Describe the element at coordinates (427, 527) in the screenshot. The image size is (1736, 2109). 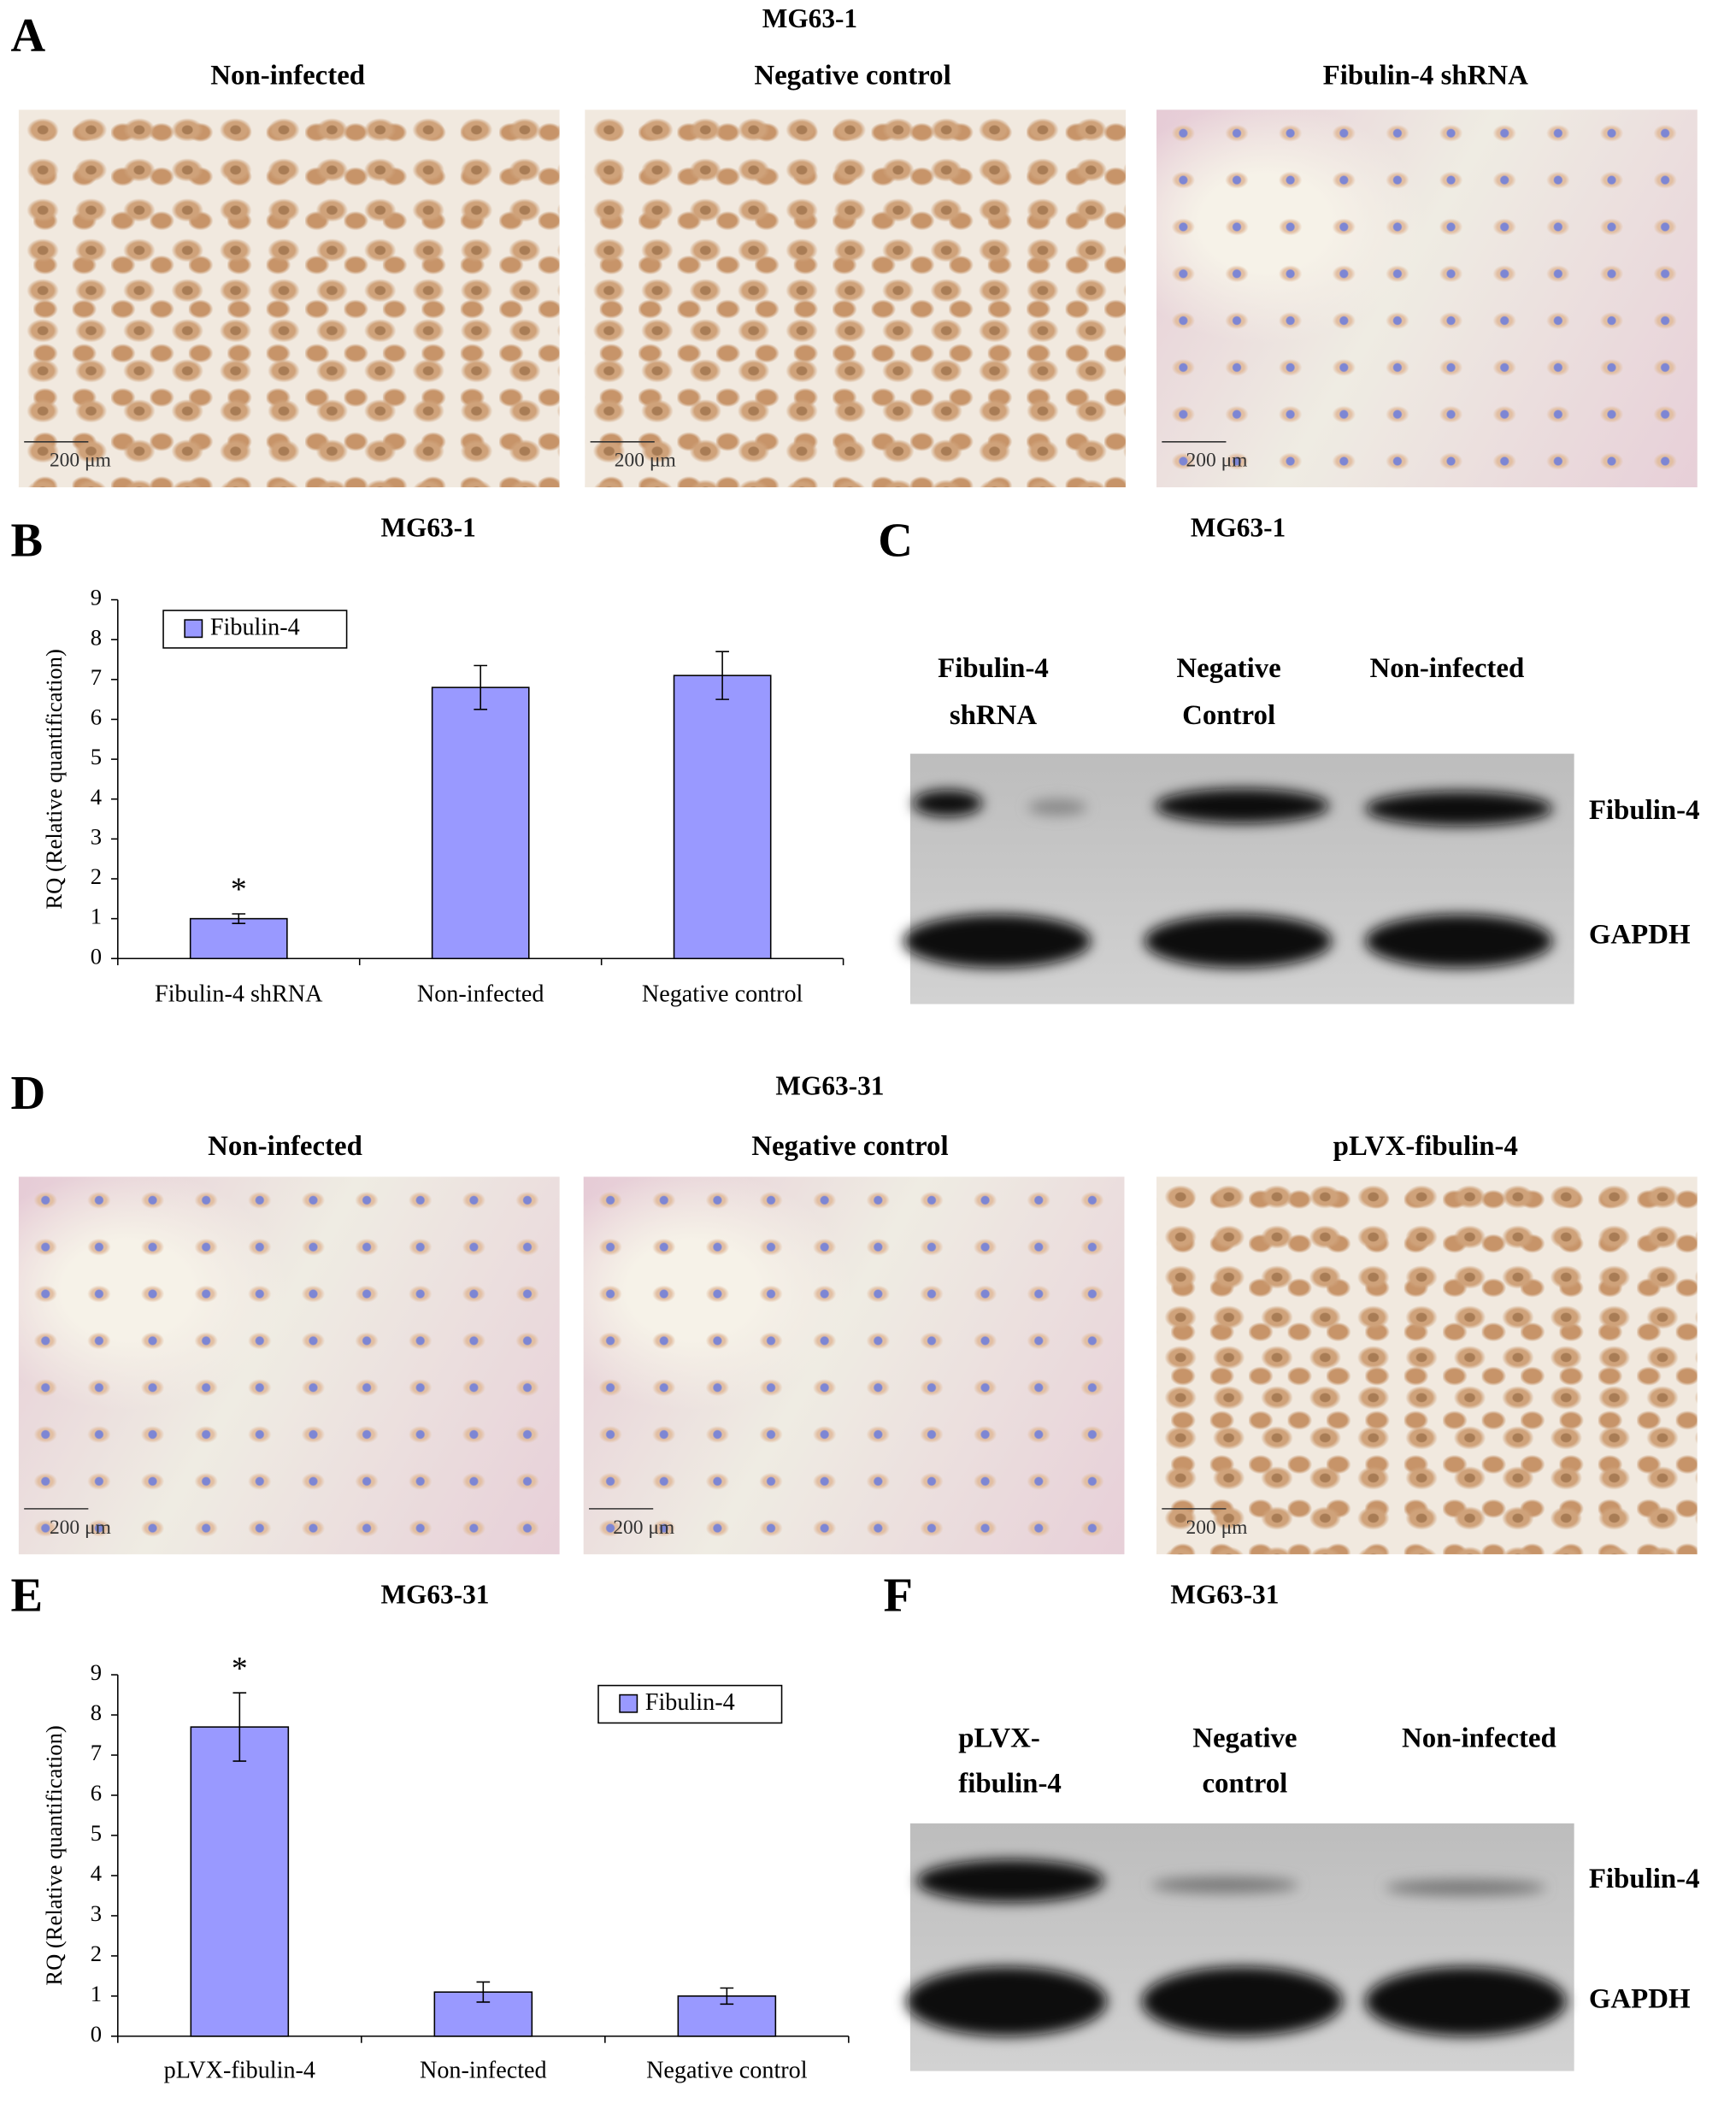
I see `chart-title: MG63-1` at that location.